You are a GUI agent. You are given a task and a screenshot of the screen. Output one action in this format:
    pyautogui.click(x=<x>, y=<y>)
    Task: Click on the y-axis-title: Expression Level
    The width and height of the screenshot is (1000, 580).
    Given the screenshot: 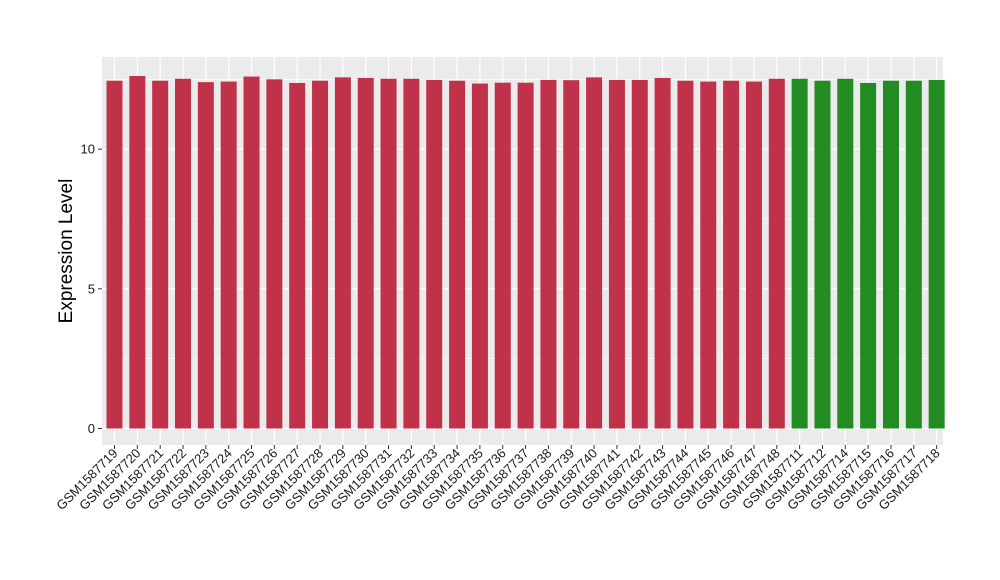 What is the action you would take?
    pyautogui.click(x=66, y=251)
    